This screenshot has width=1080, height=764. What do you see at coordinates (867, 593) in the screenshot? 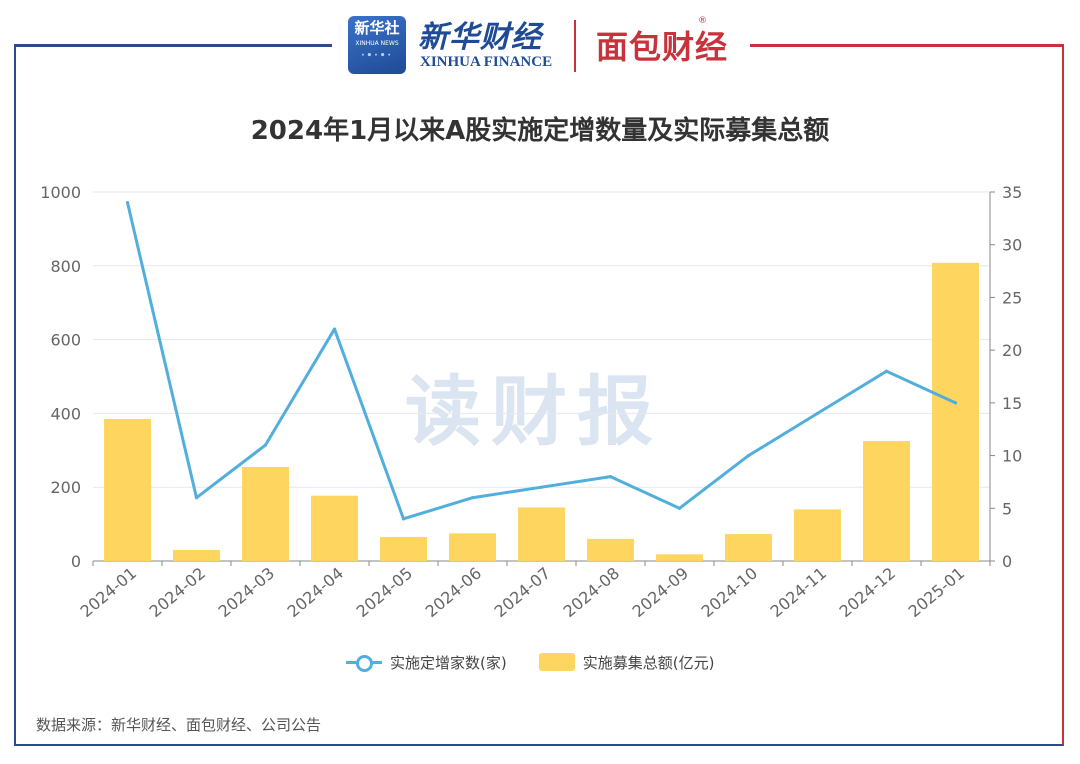
I see `x-axis-tick-label: 2024-12` at bounding box center [867, 593].